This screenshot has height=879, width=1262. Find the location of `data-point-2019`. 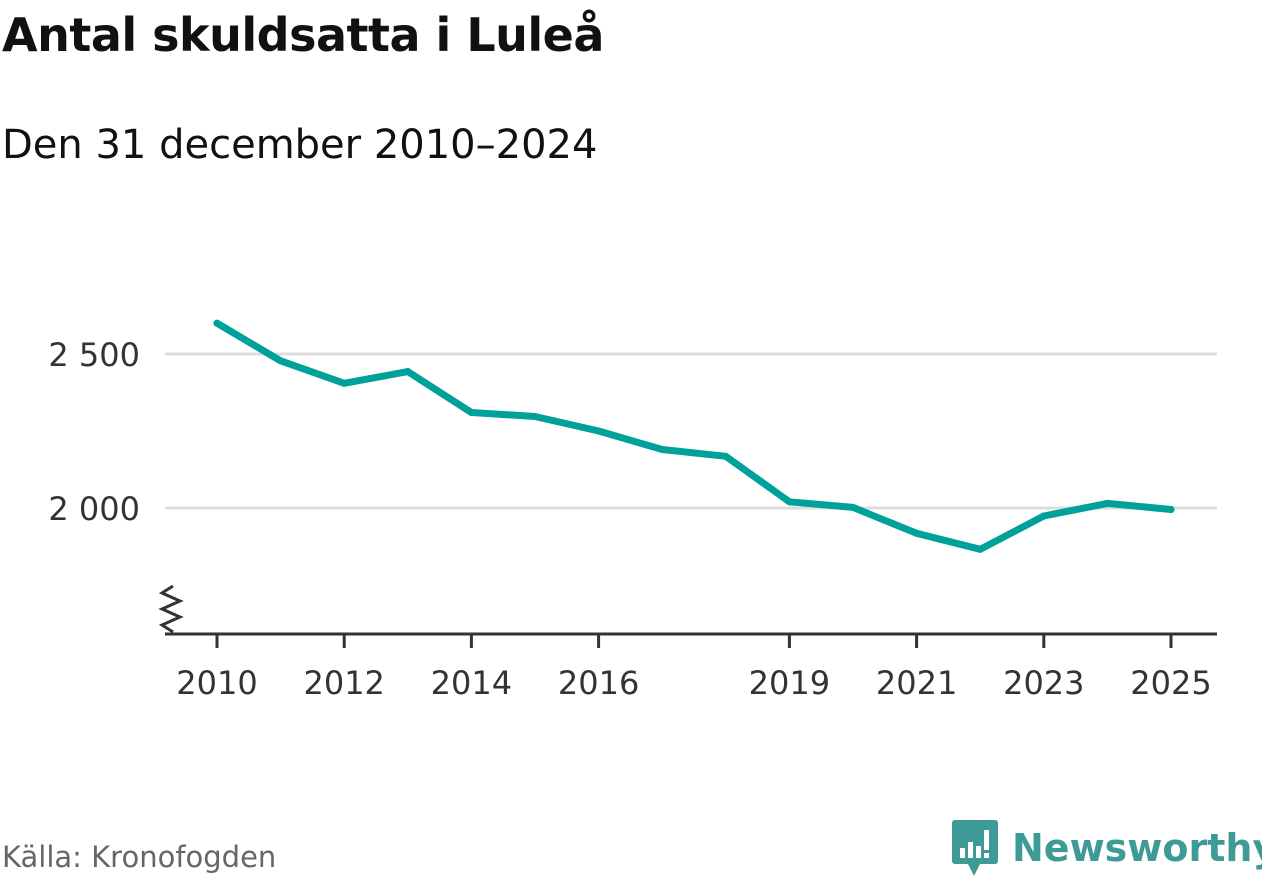

data-point-2019 is located at coordinates (789, 502).